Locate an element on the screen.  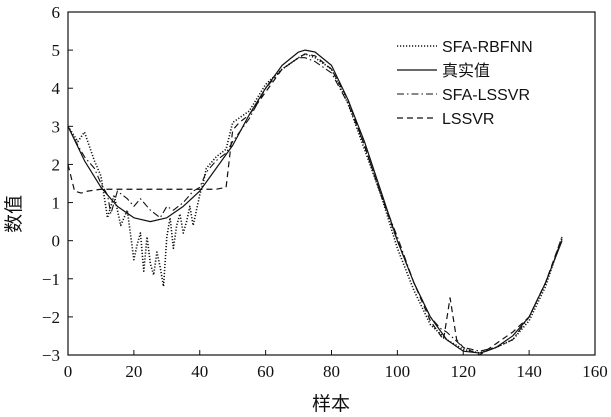
legend-label: SFA-LSSVR is located at coordinates (486, 95).